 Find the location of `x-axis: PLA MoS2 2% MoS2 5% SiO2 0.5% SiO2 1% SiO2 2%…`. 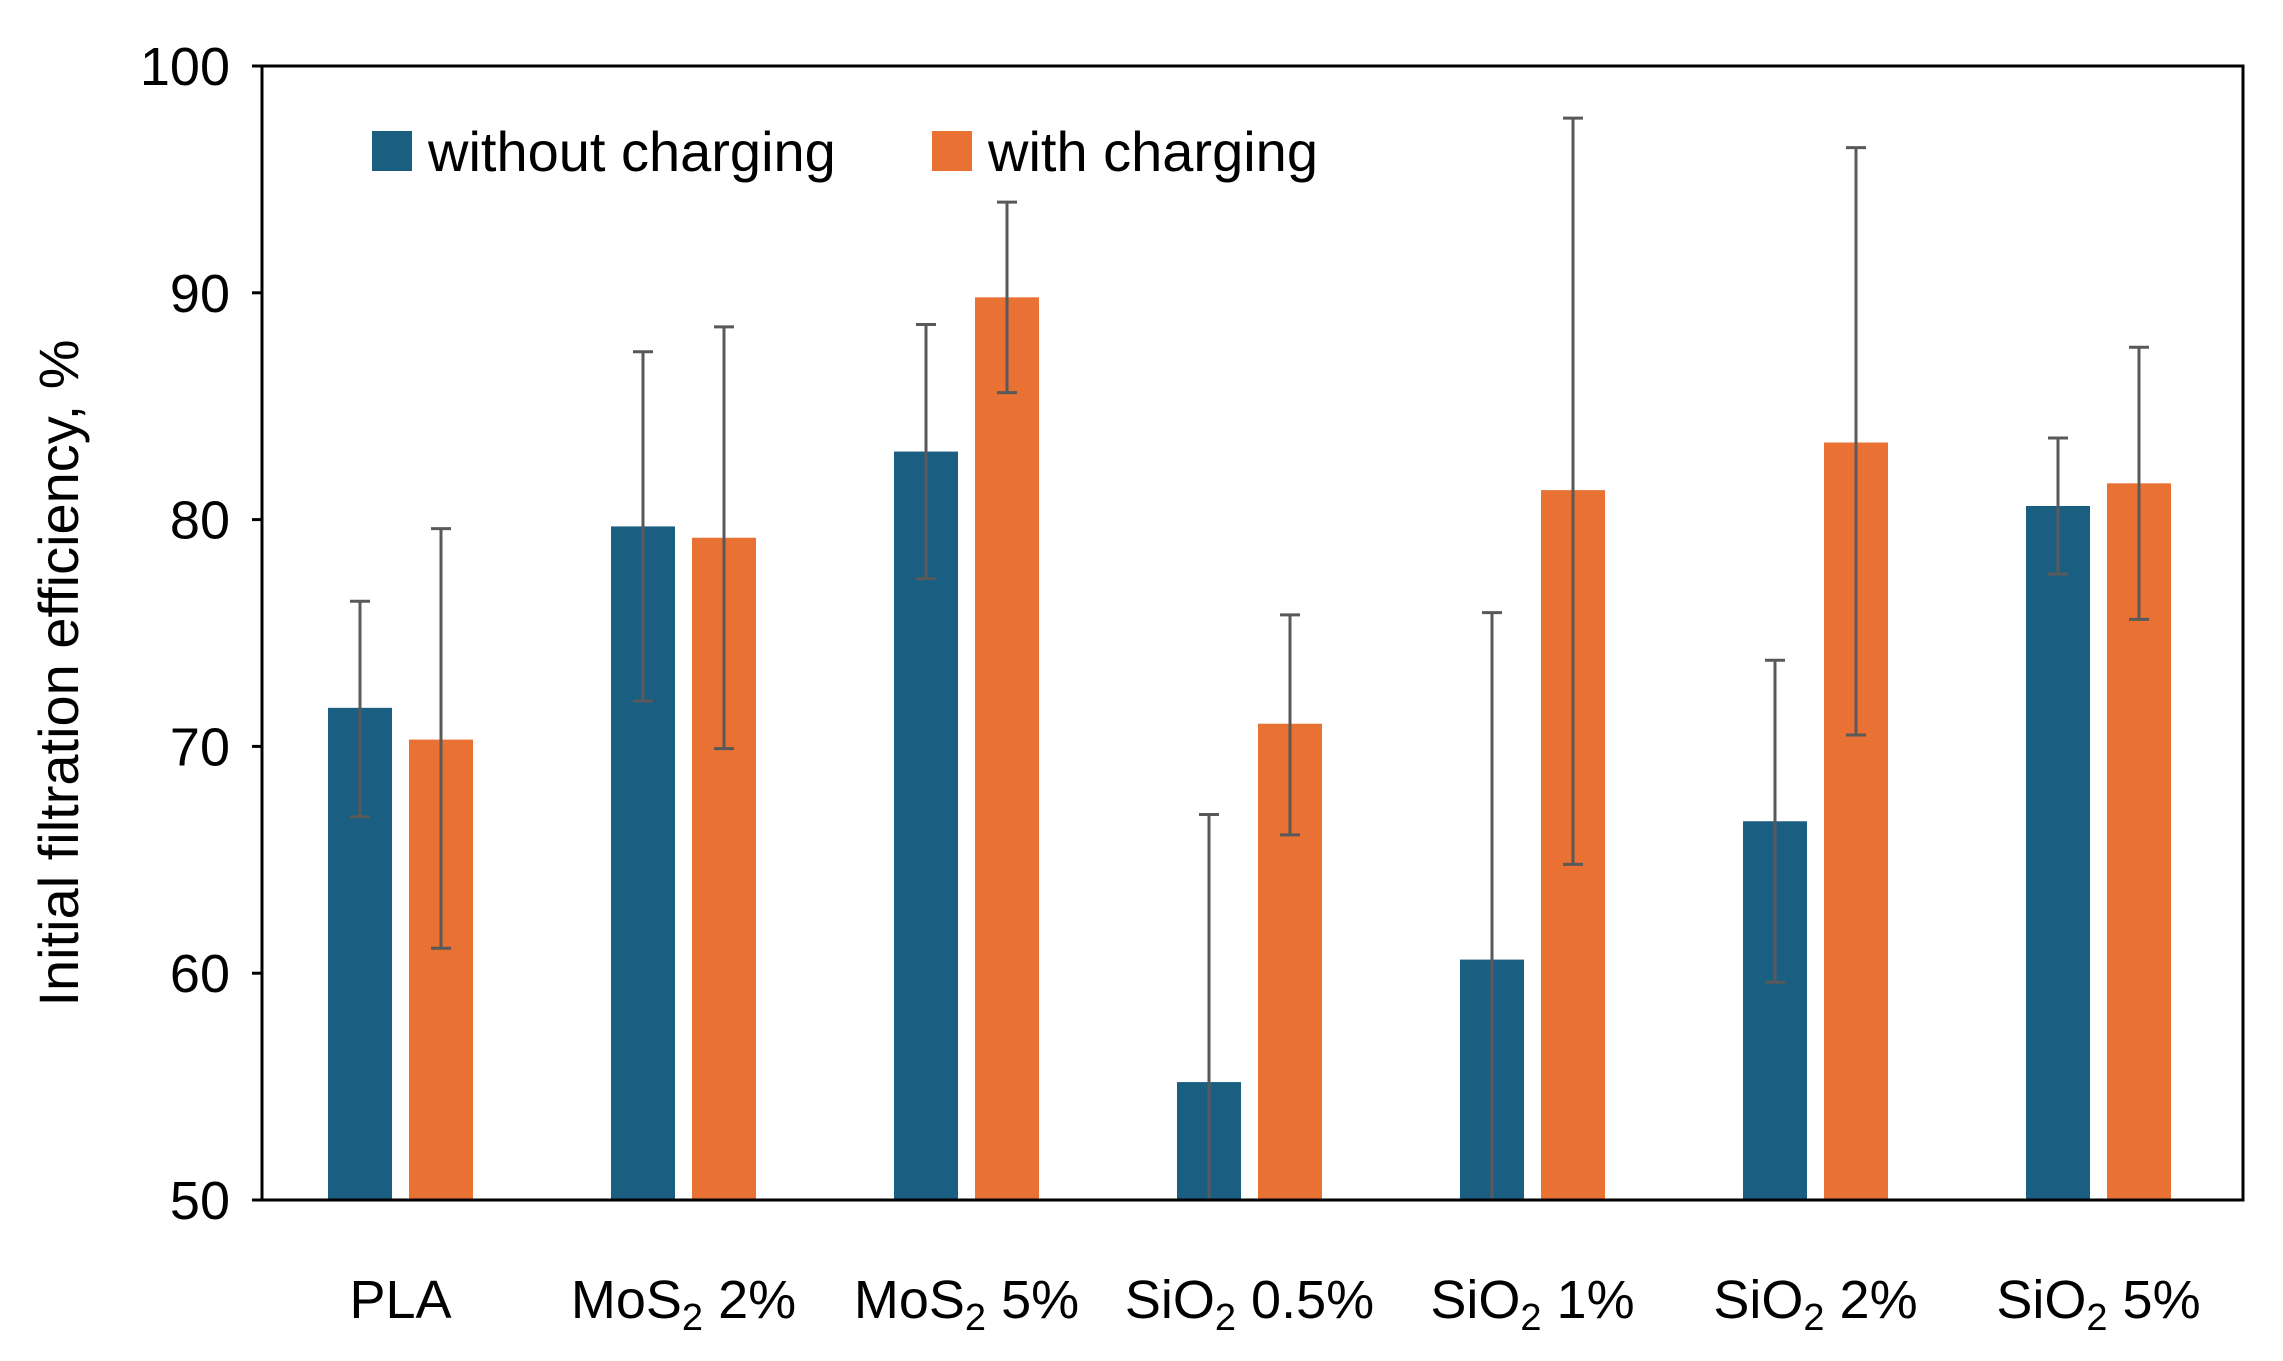

x-axis: PLA MoS2 2% MoS2 5% SiO2 0.5% SiO2 1% SiO2 2%… is located at coordinates (1274, 1304).